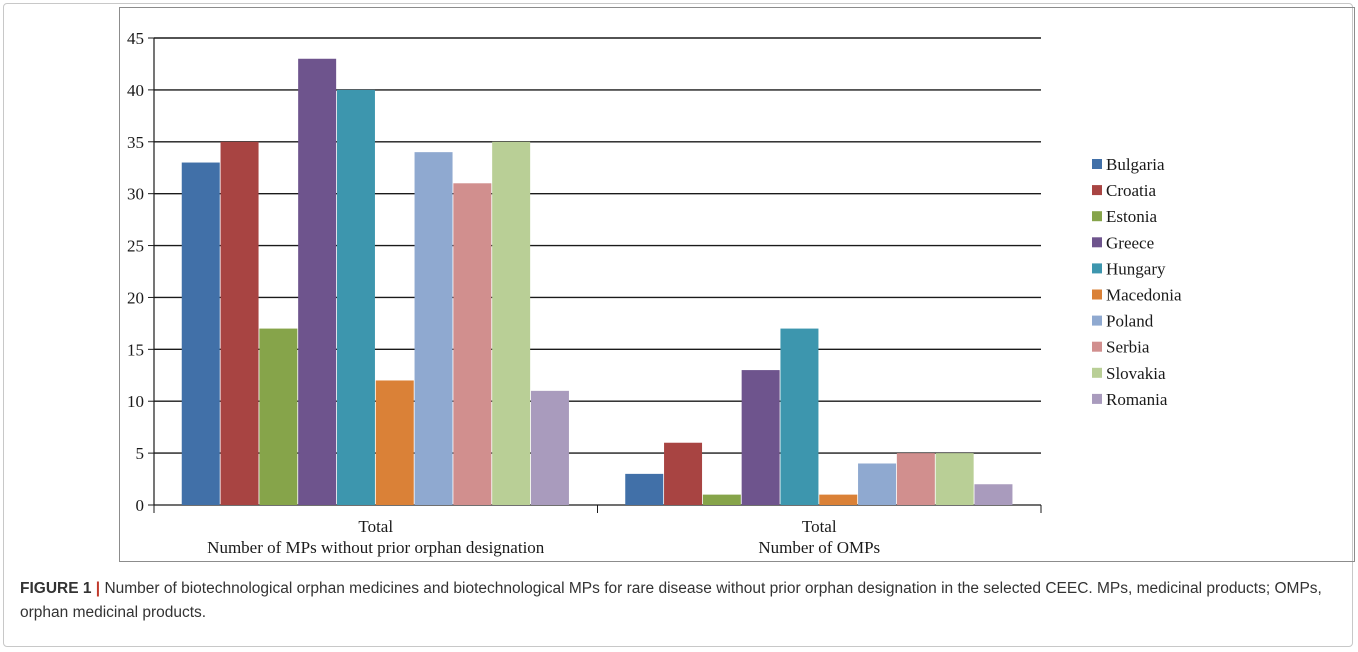  What do you see at coordinates (1130, 321) in the screenshot?
I see `legend-label-poland: Poland` at bounding box center [1130, 321].